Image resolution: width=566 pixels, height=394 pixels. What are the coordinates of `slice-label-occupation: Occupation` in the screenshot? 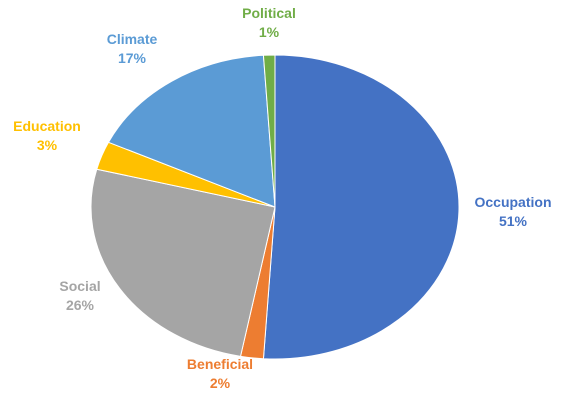 It's located at (512, 202).